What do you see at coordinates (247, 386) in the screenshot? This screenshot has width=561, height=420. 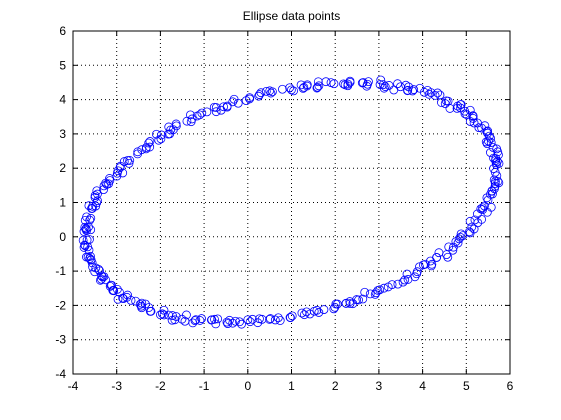 I see `x-tick-label: 0` at bounding box center [247, 386].